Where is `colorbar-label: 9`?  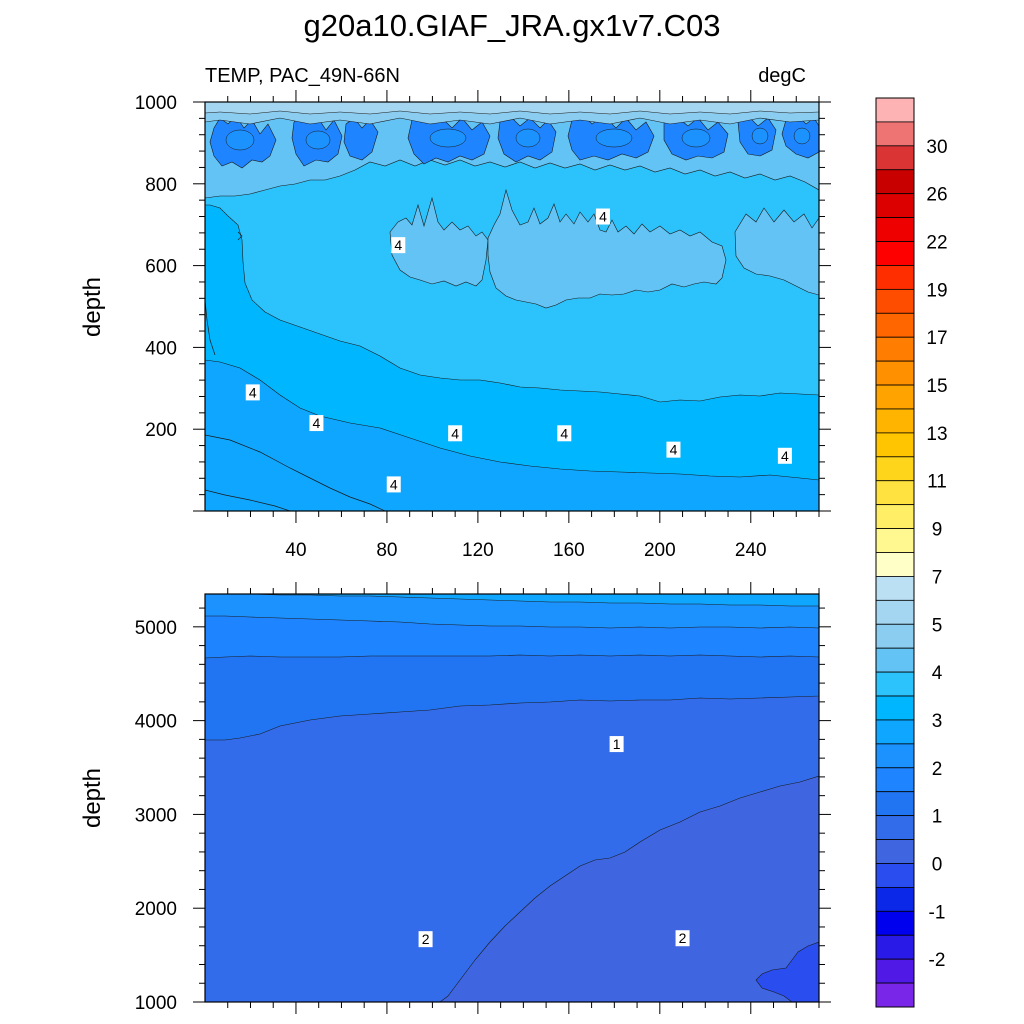 colorbar-label: 9 is located at coordinates (937, 530).